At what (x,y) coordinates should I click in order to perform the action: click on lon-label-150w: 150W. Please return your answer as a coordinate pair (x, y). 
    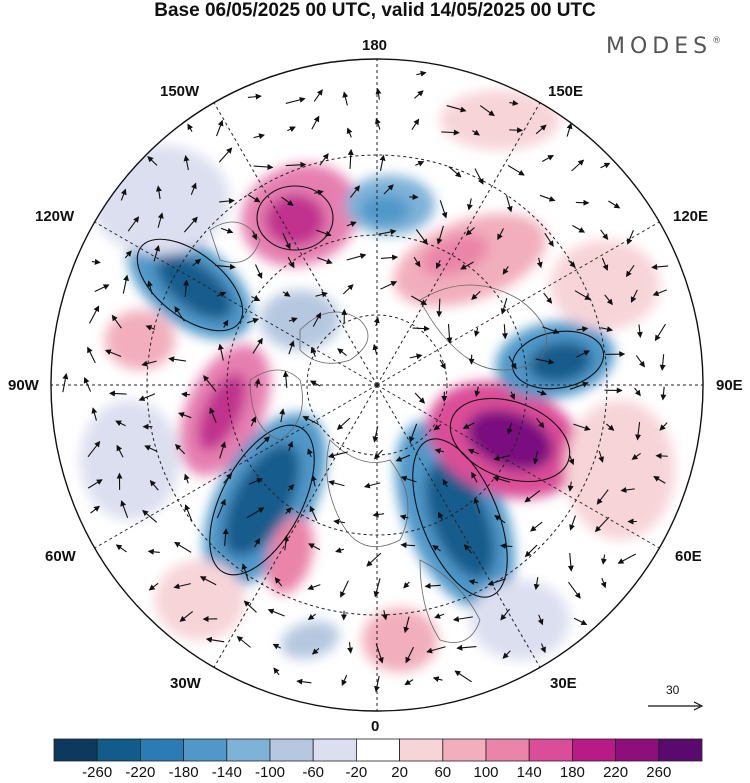
    Looking at the image, I should click on (180, 91).